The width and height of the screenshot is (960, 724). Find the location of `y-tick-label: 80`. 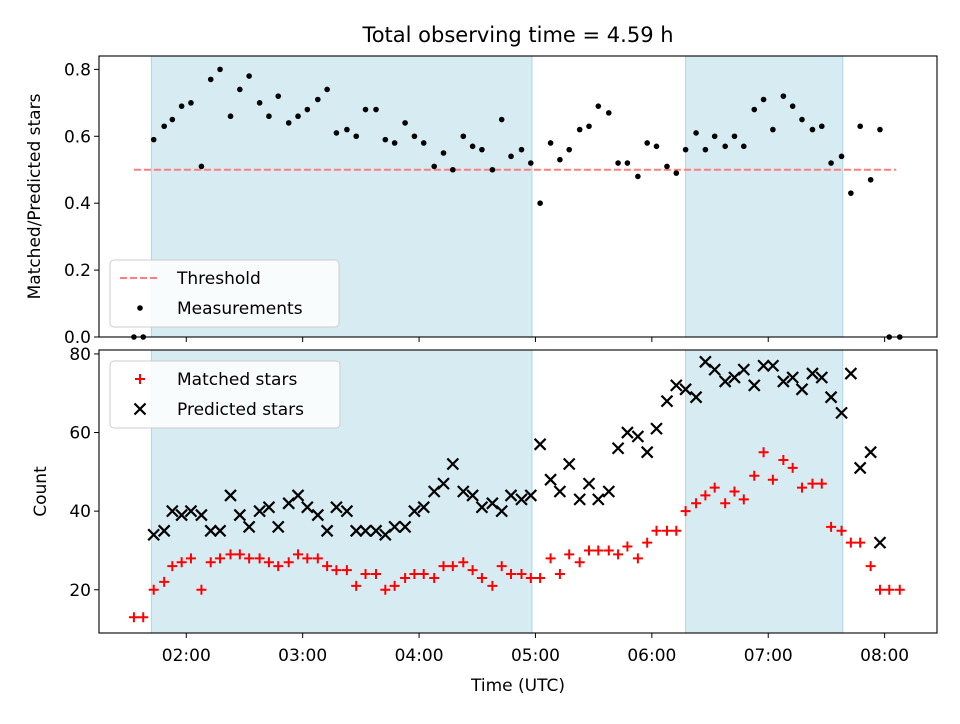

y-tick-label: 80 is located at coordinates (80, 355).